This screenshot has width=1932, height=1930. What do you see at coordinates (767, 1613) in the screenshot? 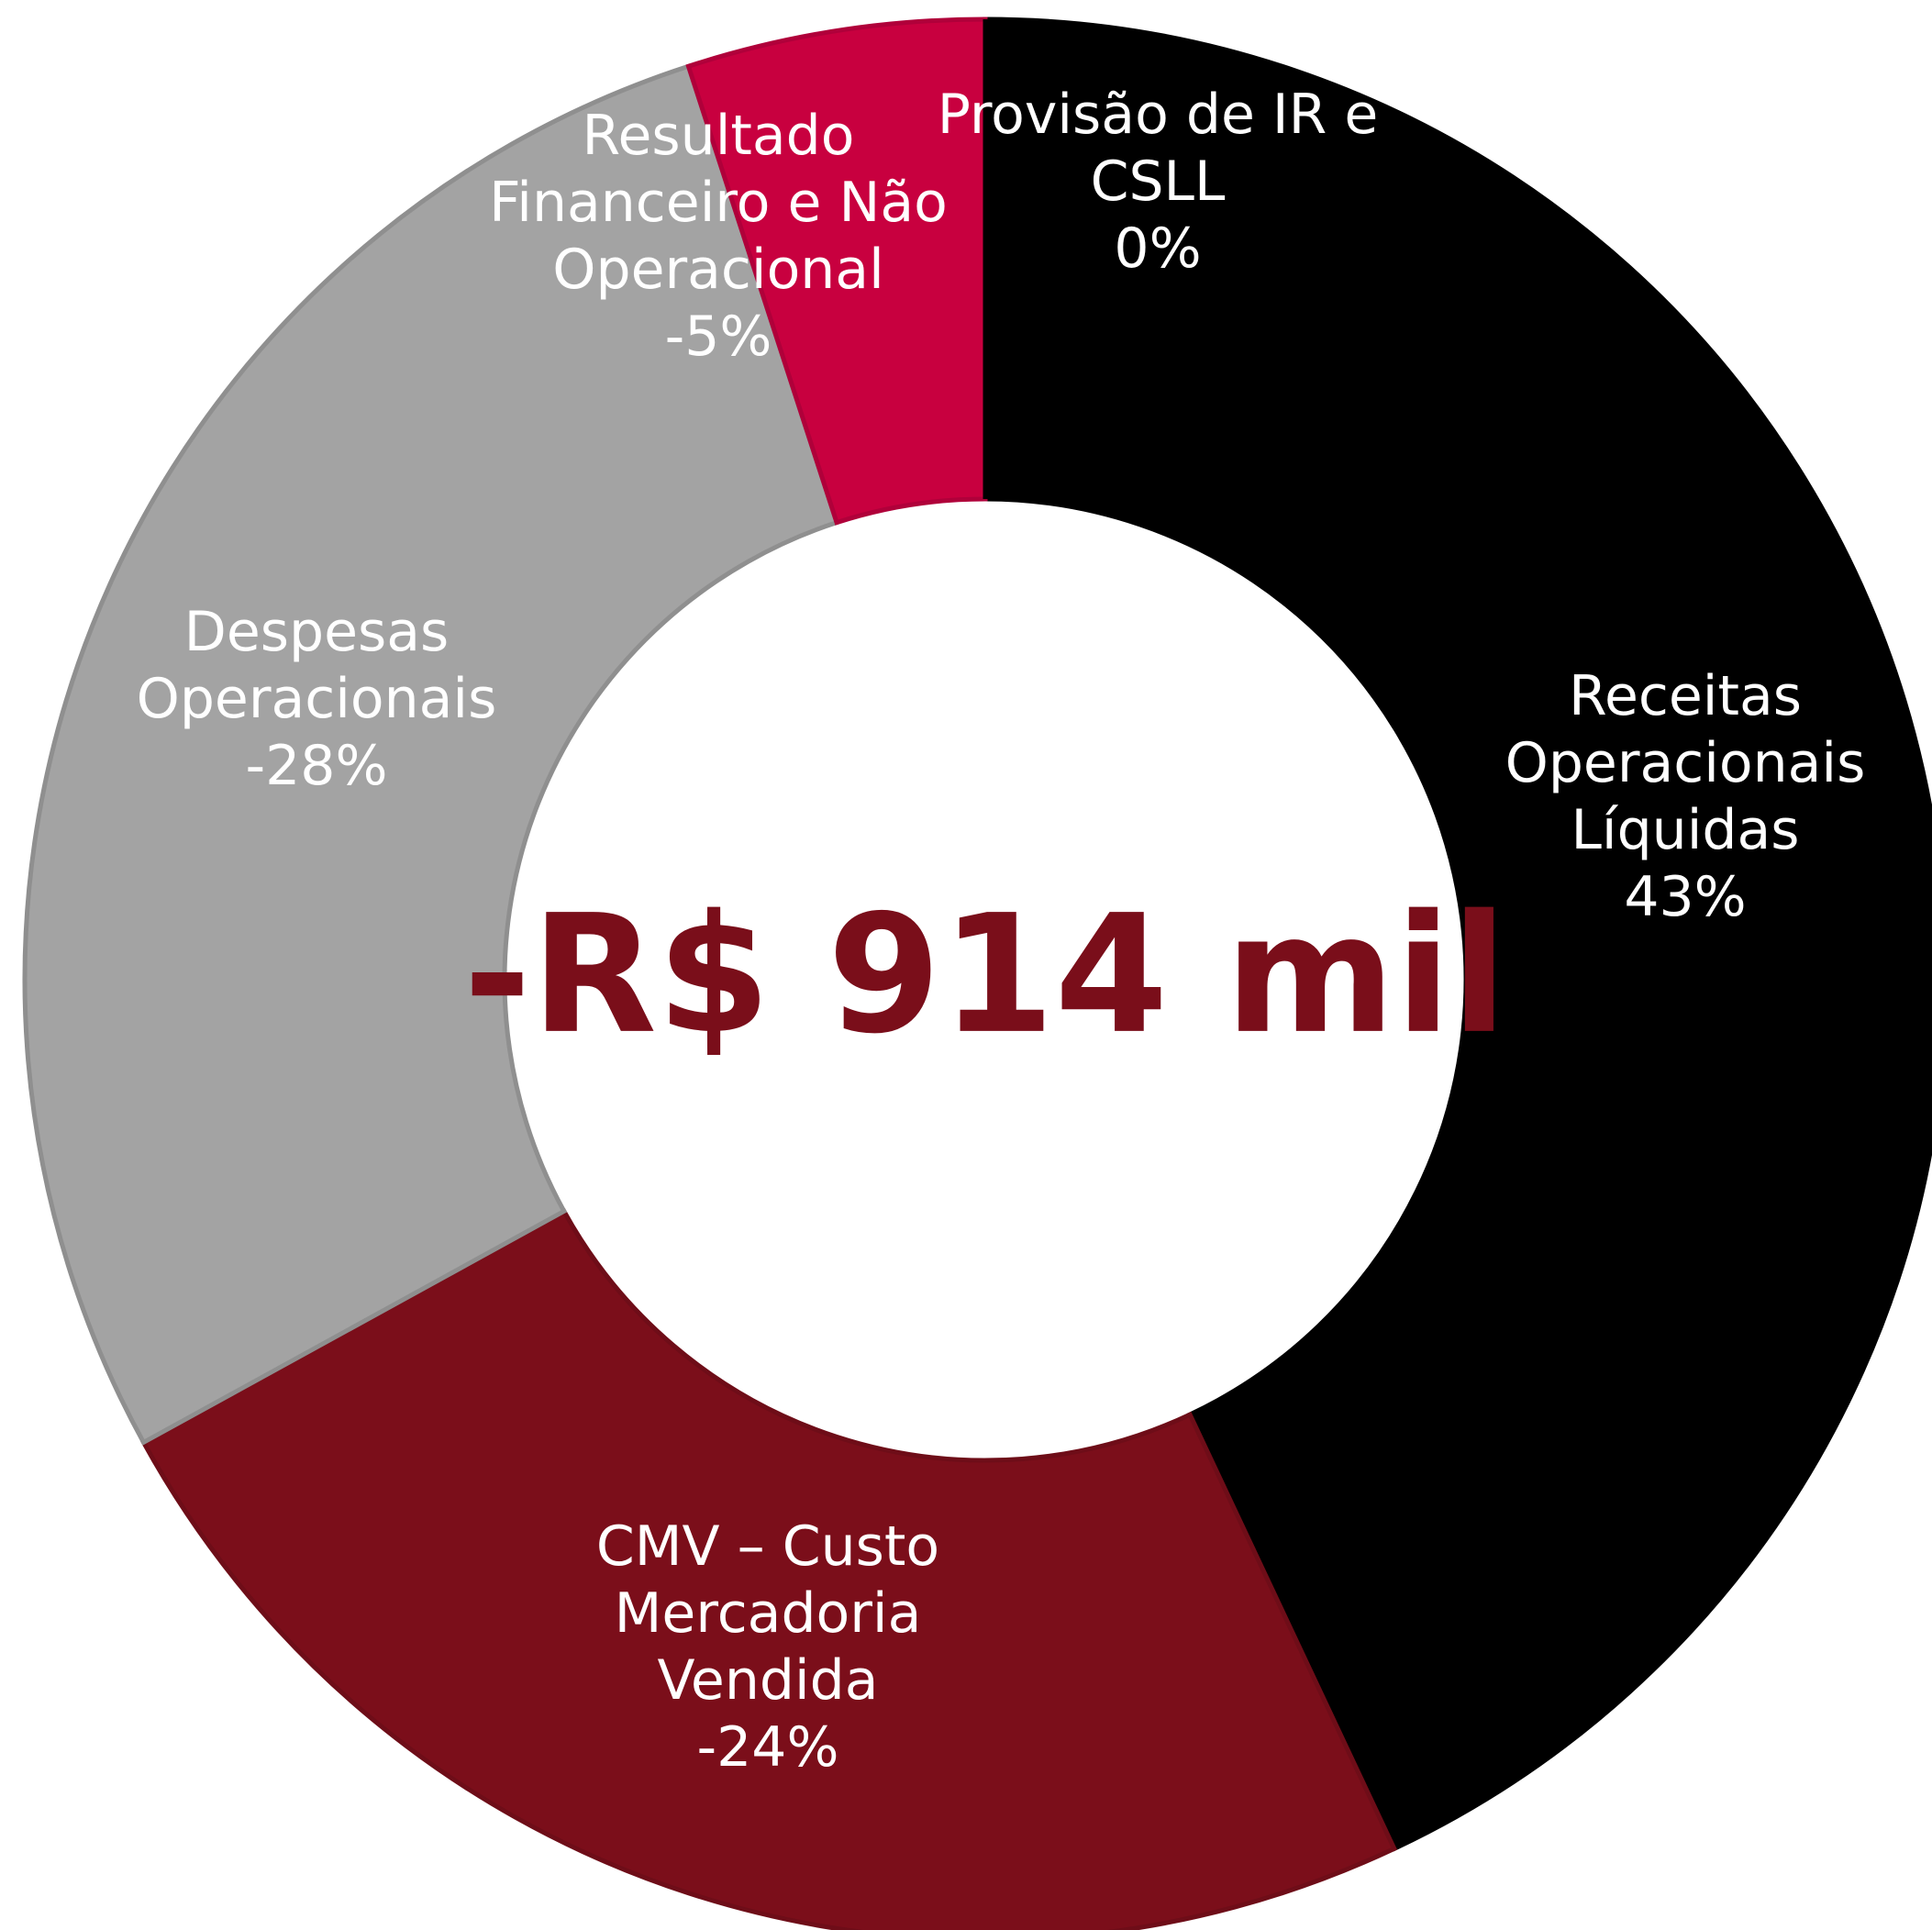
I see `slice-label: CMV – Custo Mercadoria Vendida` at bounding box center [767, 1613].